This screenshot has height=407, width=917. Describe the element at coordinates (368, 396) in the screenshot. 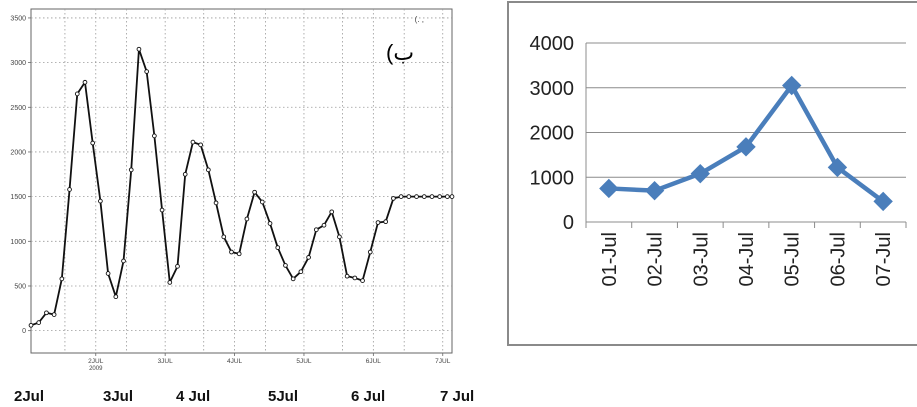

I see `bottom-label: 6 Jul` at that location.